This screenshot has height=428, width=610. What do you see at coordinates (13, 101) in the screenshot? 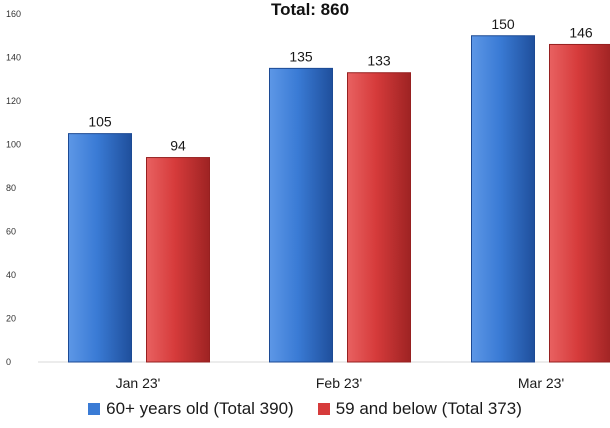
I see `y-tick-label: 120` at bounding box center [13, 101].